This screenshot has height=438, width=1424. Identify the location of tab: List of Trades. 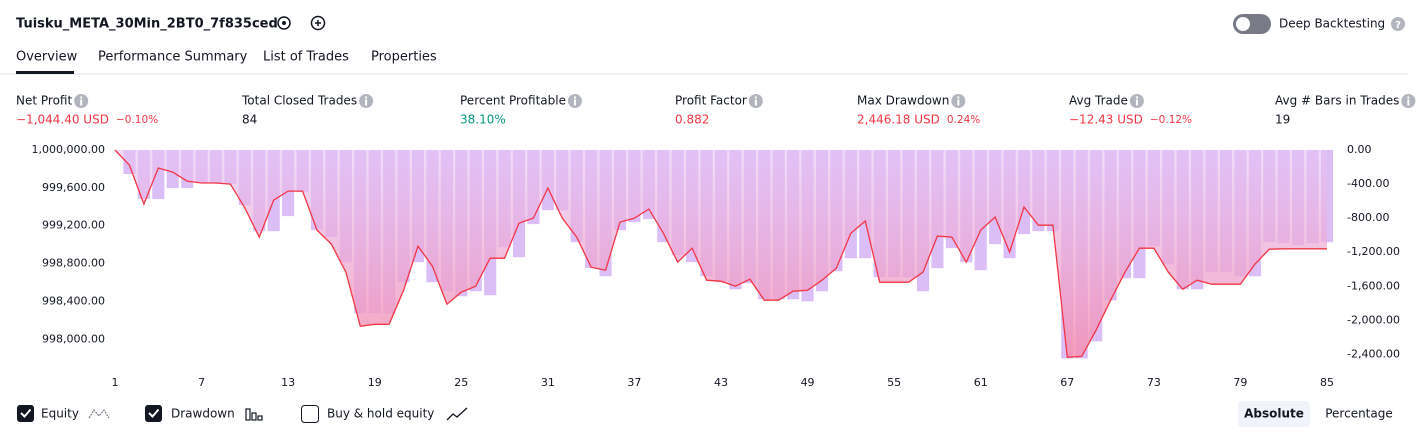
(306, 57).